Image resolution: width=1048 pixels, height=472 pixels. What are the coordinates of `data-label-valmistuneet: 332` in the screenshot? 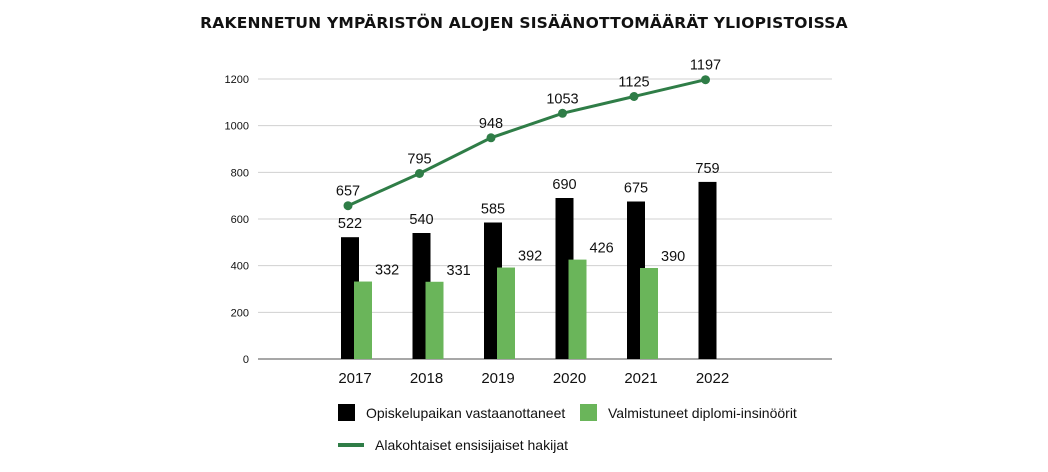 It's located at (387, 271).